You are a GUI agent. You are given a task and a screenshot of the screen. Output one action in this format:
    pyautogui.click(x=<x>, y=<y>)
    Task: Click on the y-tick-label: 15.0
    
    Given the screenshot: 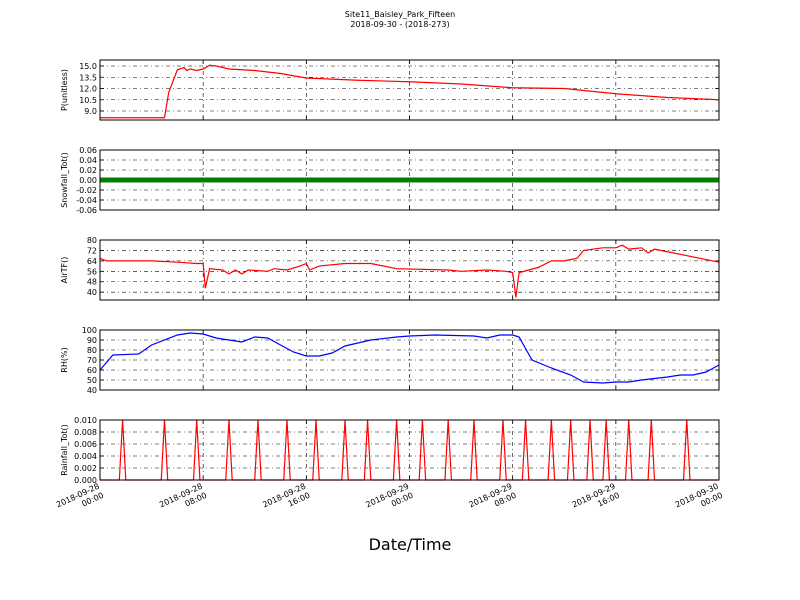 What is the action you would take?
    pyautogui.click(x=88, y=66)
    